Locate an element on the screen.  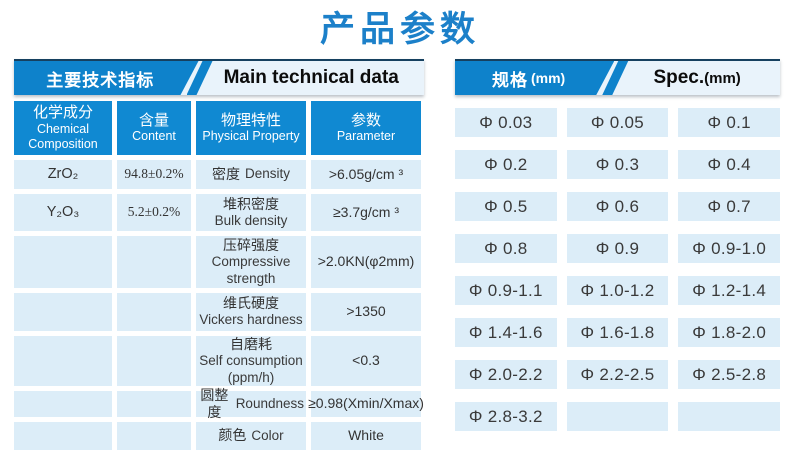
spec-cell: Φ 1.8-2.0 is located at coordinates (729, 332).